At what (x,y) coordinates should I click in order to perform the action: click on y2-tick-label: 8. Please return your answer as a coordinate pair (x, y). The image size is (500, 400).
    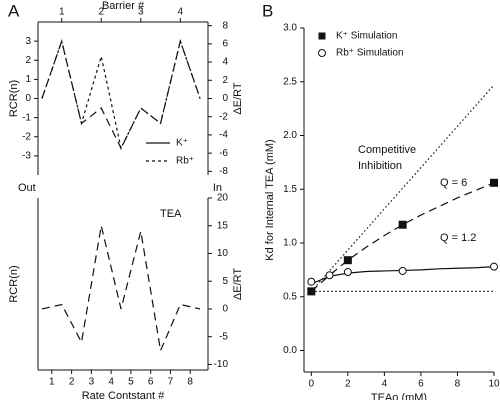
    Looking at the image, I should click on (225, 25).